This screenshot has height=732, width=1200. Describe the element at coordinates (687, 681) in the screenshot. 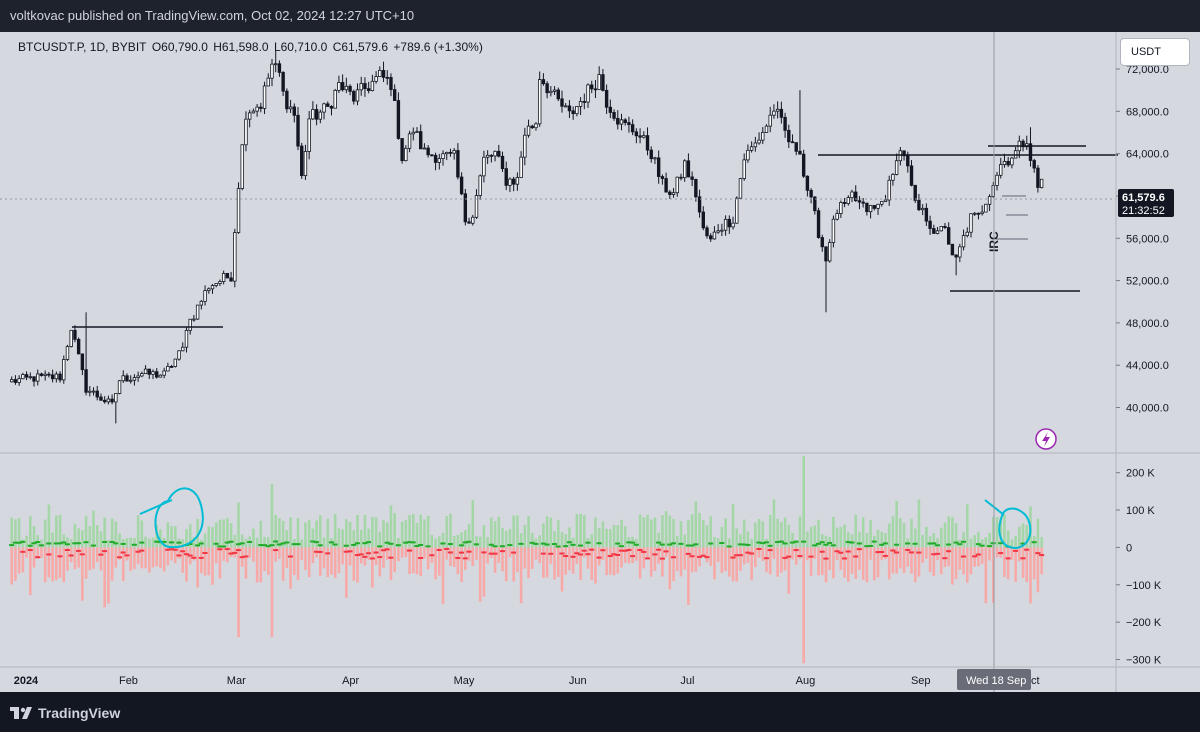

I see `time-axis-label: Jul` at that location.